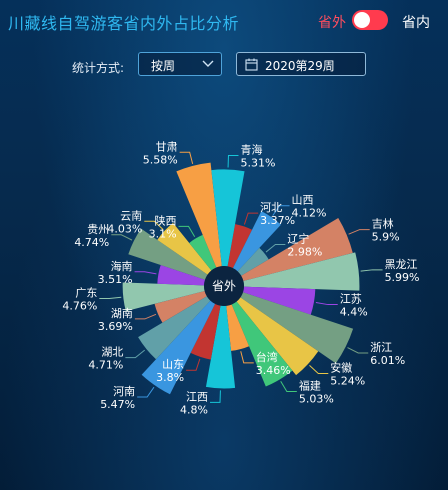  Describe the element at coordinates (180, 306) in the screenshot. I see `rose-slice-湖南` at that location.